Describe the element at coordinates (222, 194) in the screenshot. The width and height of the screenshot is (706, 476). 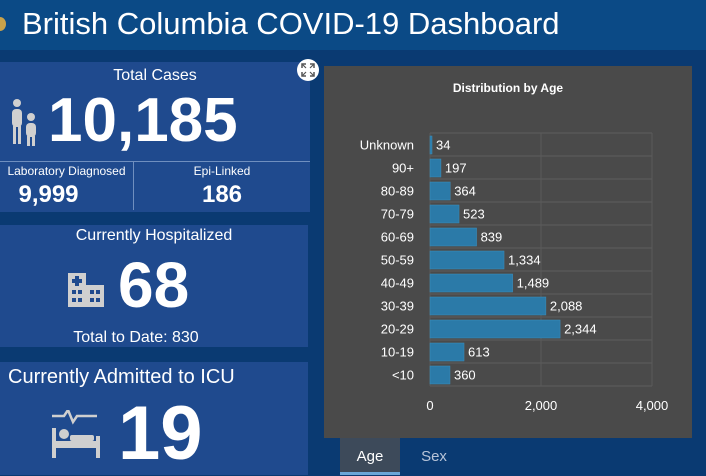
I see `epi-linked-value: 186` at that location.